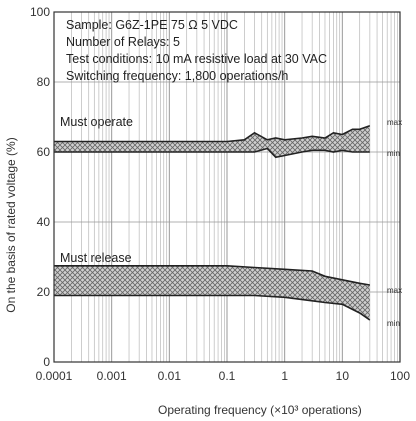 This screenshot has height=421, width=416. What do you see at coordinates (152, 25) in the screenshot?
I see `condition-sample: Sample: G6Z-1PE 75 Ω 5 VDC` at bounding box center [152, 25].